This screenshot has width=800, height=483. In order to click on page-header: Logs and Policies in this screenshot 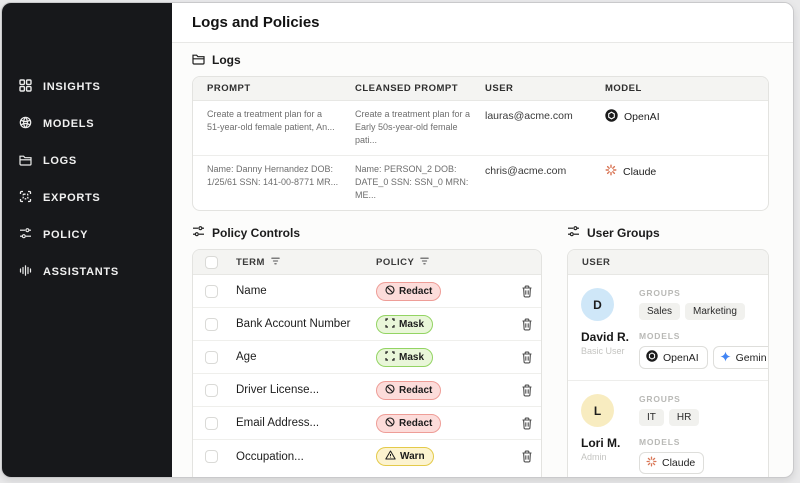, I will do `click(482, 23)`.